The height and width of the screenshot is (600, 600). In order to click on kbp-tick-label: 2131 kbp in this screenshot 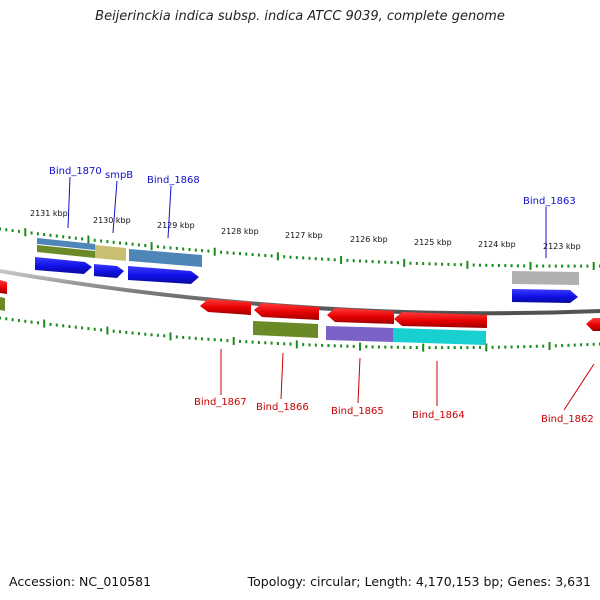, I will do `click(49, 213)`.